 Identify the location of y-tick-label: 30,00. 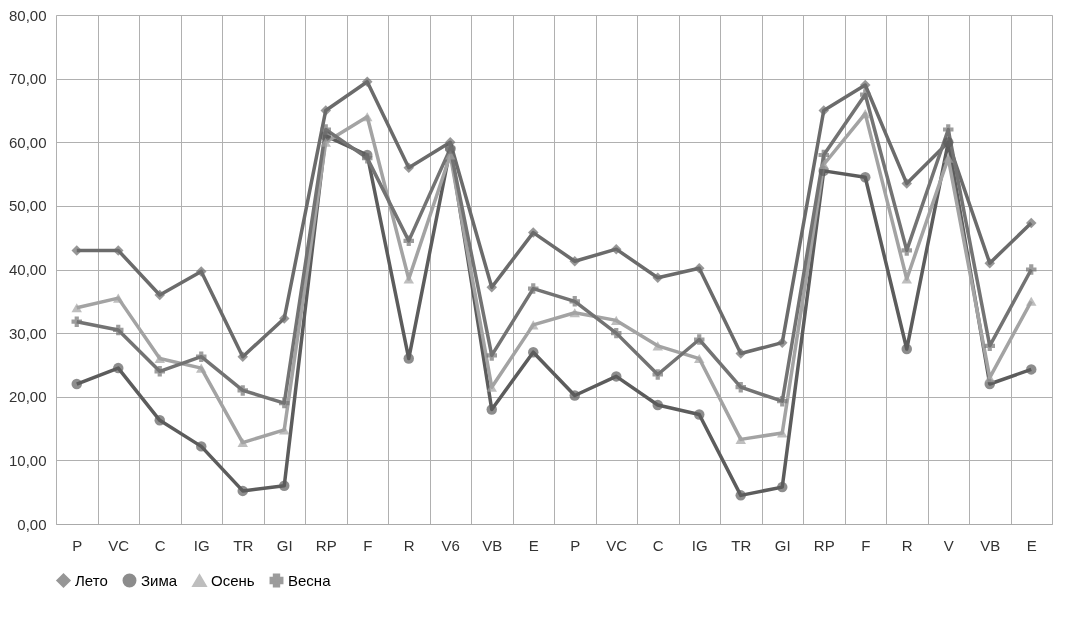
(27, 333).